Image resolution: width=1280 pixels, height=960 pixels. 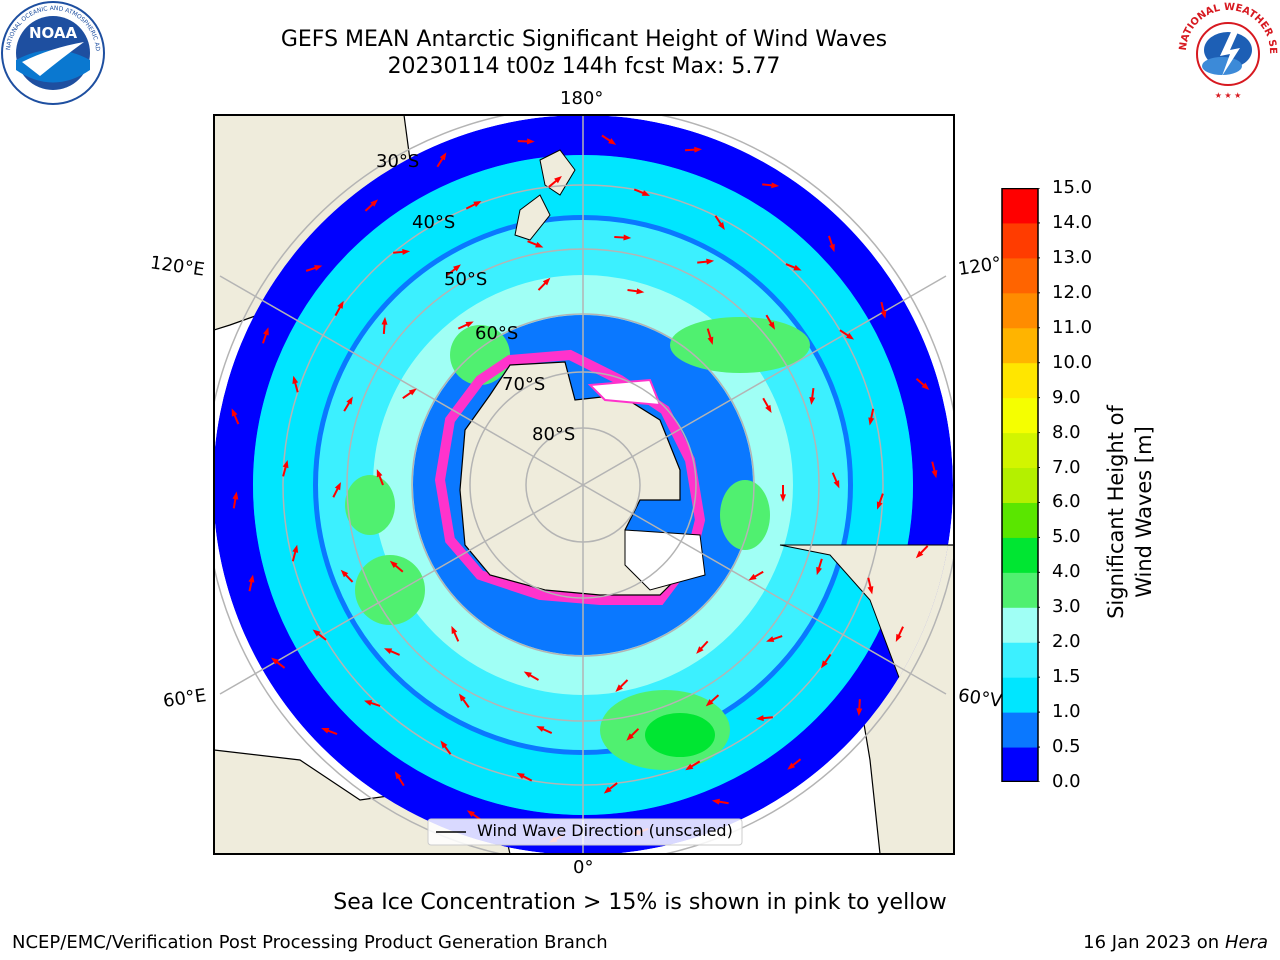 I want to click on map-legend, so click(x=585, y=832).